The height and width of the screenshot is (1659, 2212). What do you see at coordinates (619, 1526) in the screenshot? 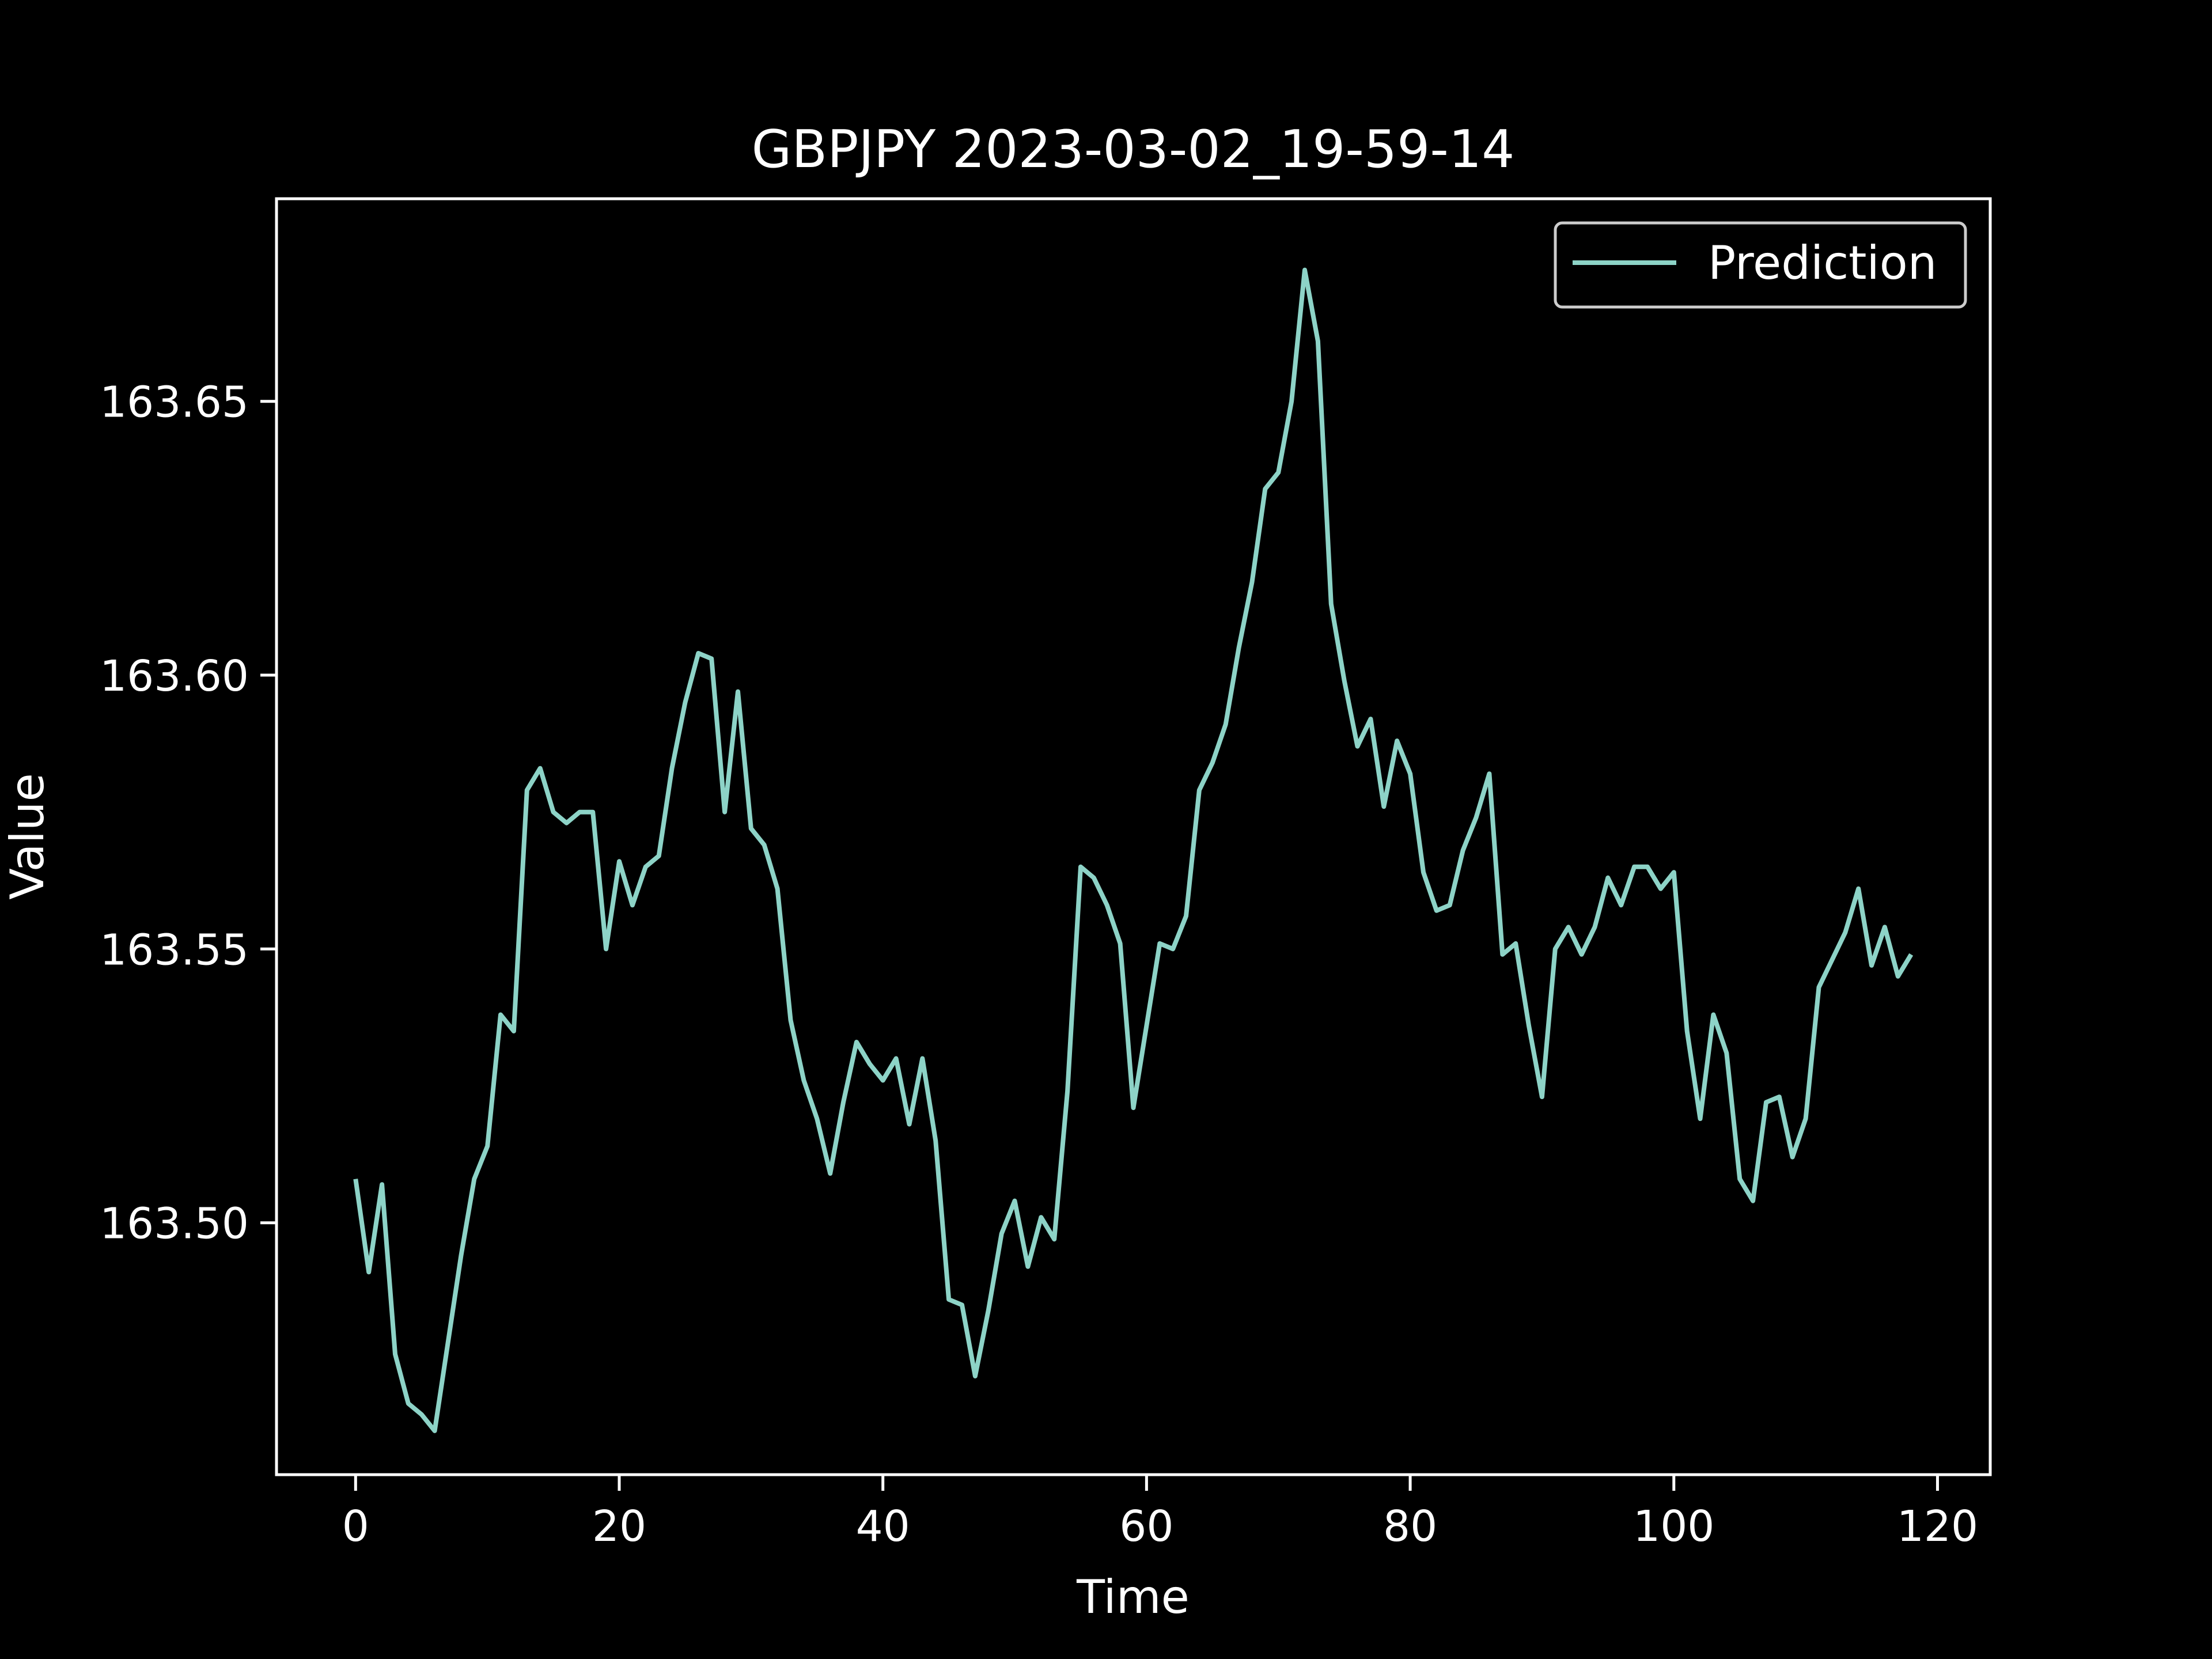
I see `x-tick-label: 20` at bounding box center [619, 1526].